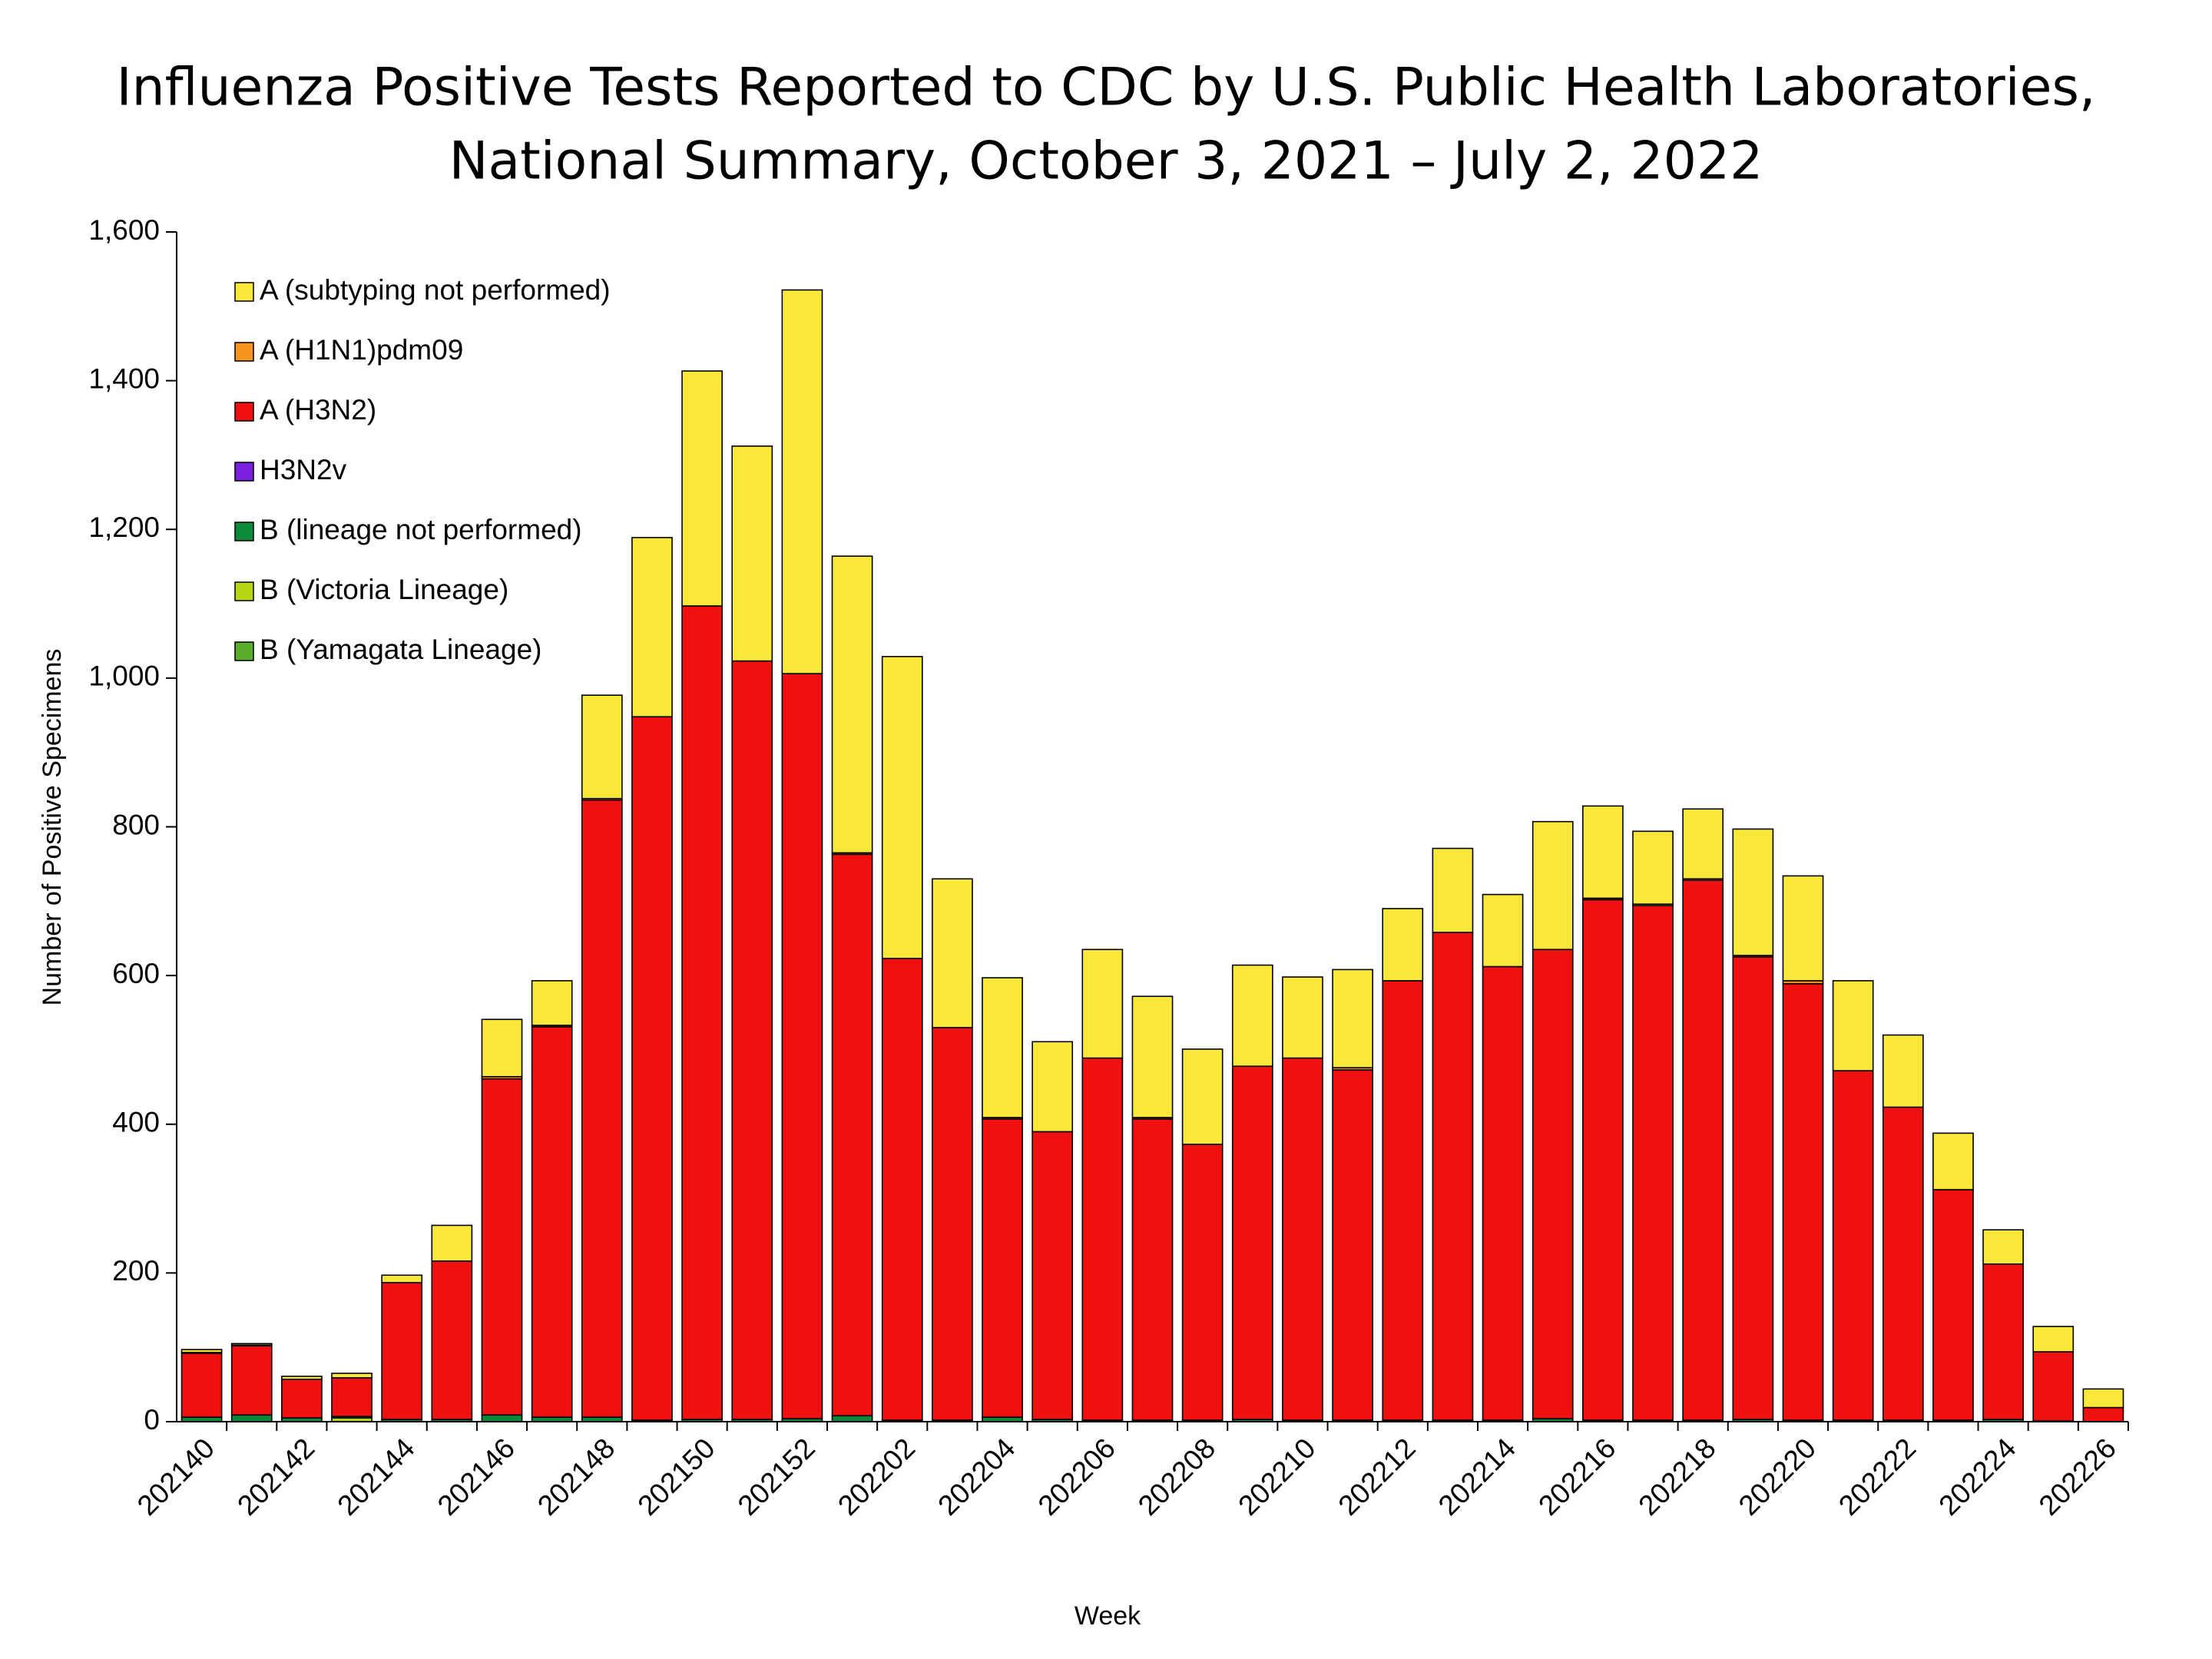 This screenshot has height=1659, width=2212. Describe the element at coordinates (384, 589) in the screenshot. I see `legend-label: B (Victoria Lineage)` at that location.